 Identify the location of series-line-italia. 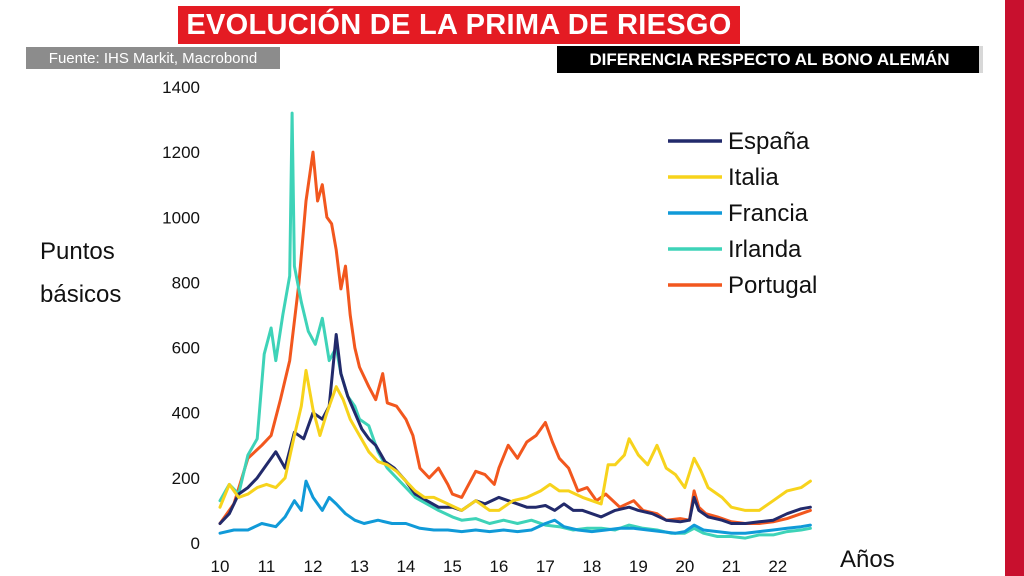
(515, 440).